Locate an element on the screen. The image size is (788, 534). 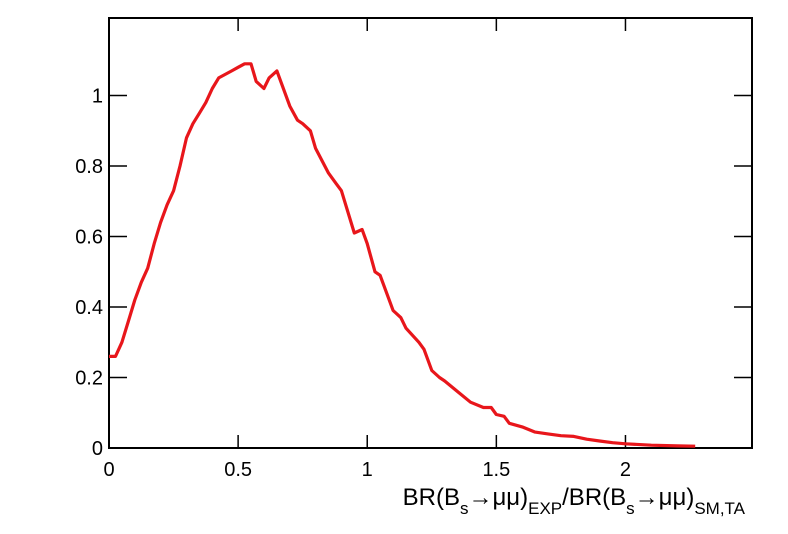
x-tick-label: 1.5 is located at coordinates (496, 470).